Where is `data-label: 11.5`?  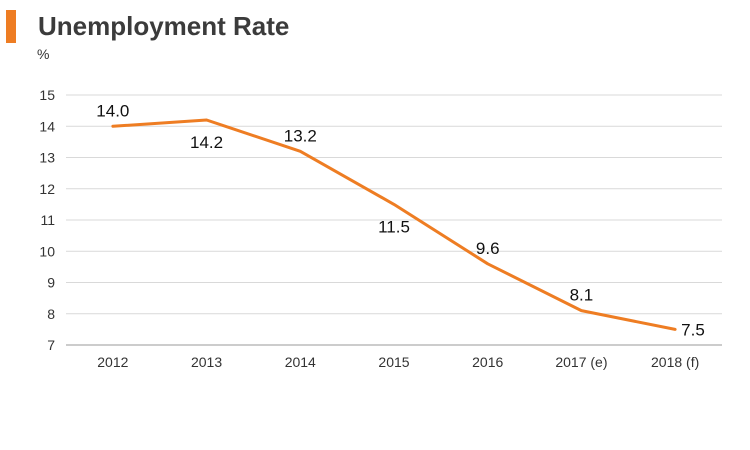 data-label: 11.5 is located at coordinates (394, 226).